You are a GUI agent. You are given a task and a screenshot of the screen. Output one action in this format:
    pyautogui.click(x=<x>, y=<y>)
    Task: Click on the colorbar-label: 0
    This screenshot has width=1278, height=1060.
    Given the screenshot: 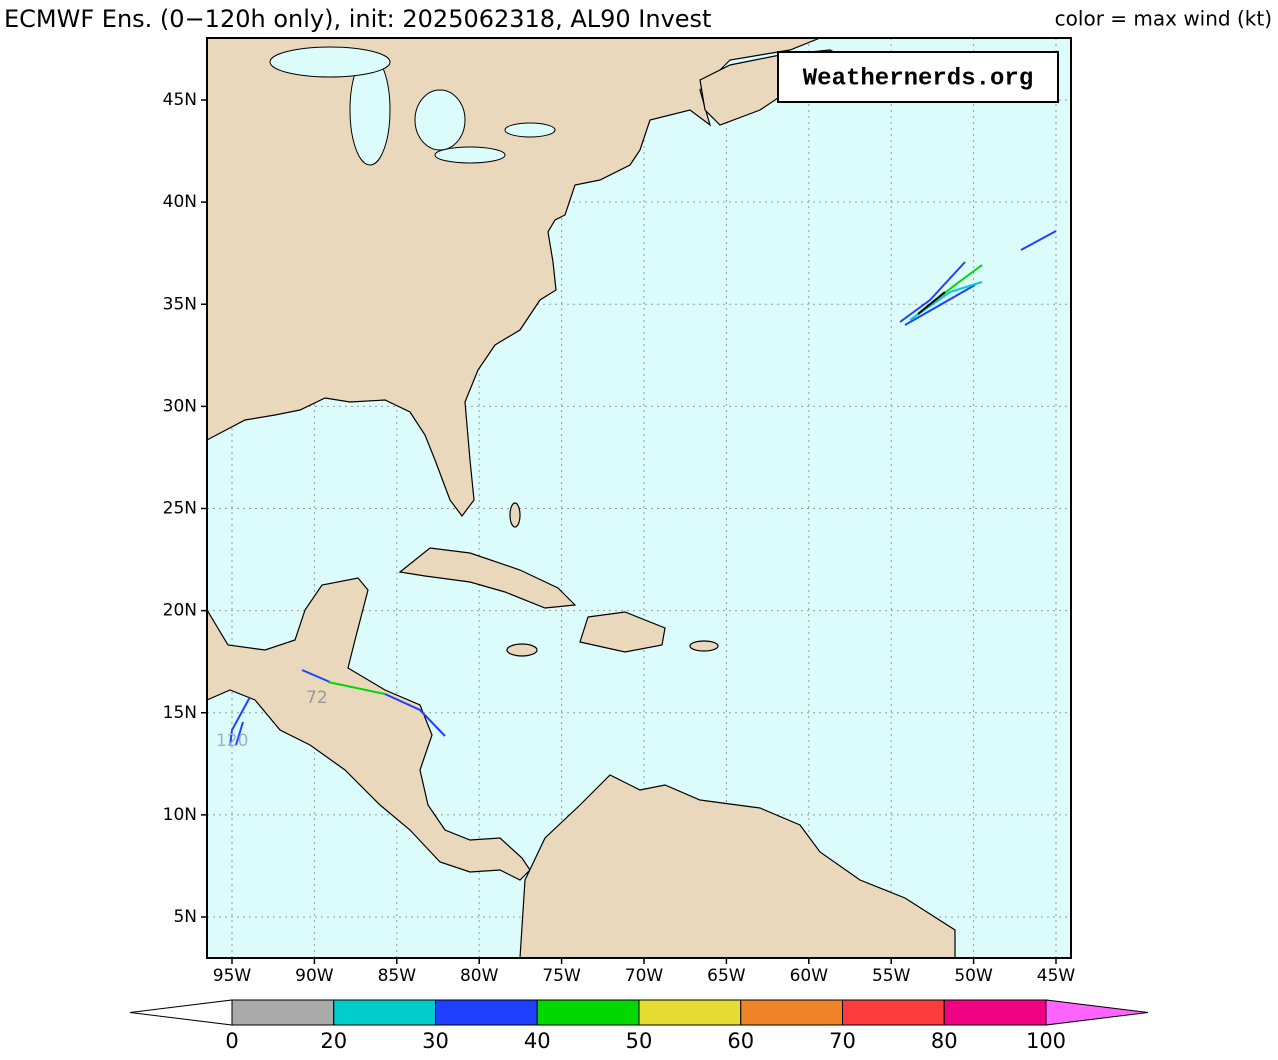 What is the action you would take?
    pyautogui.click(x=231, y=1041)
    